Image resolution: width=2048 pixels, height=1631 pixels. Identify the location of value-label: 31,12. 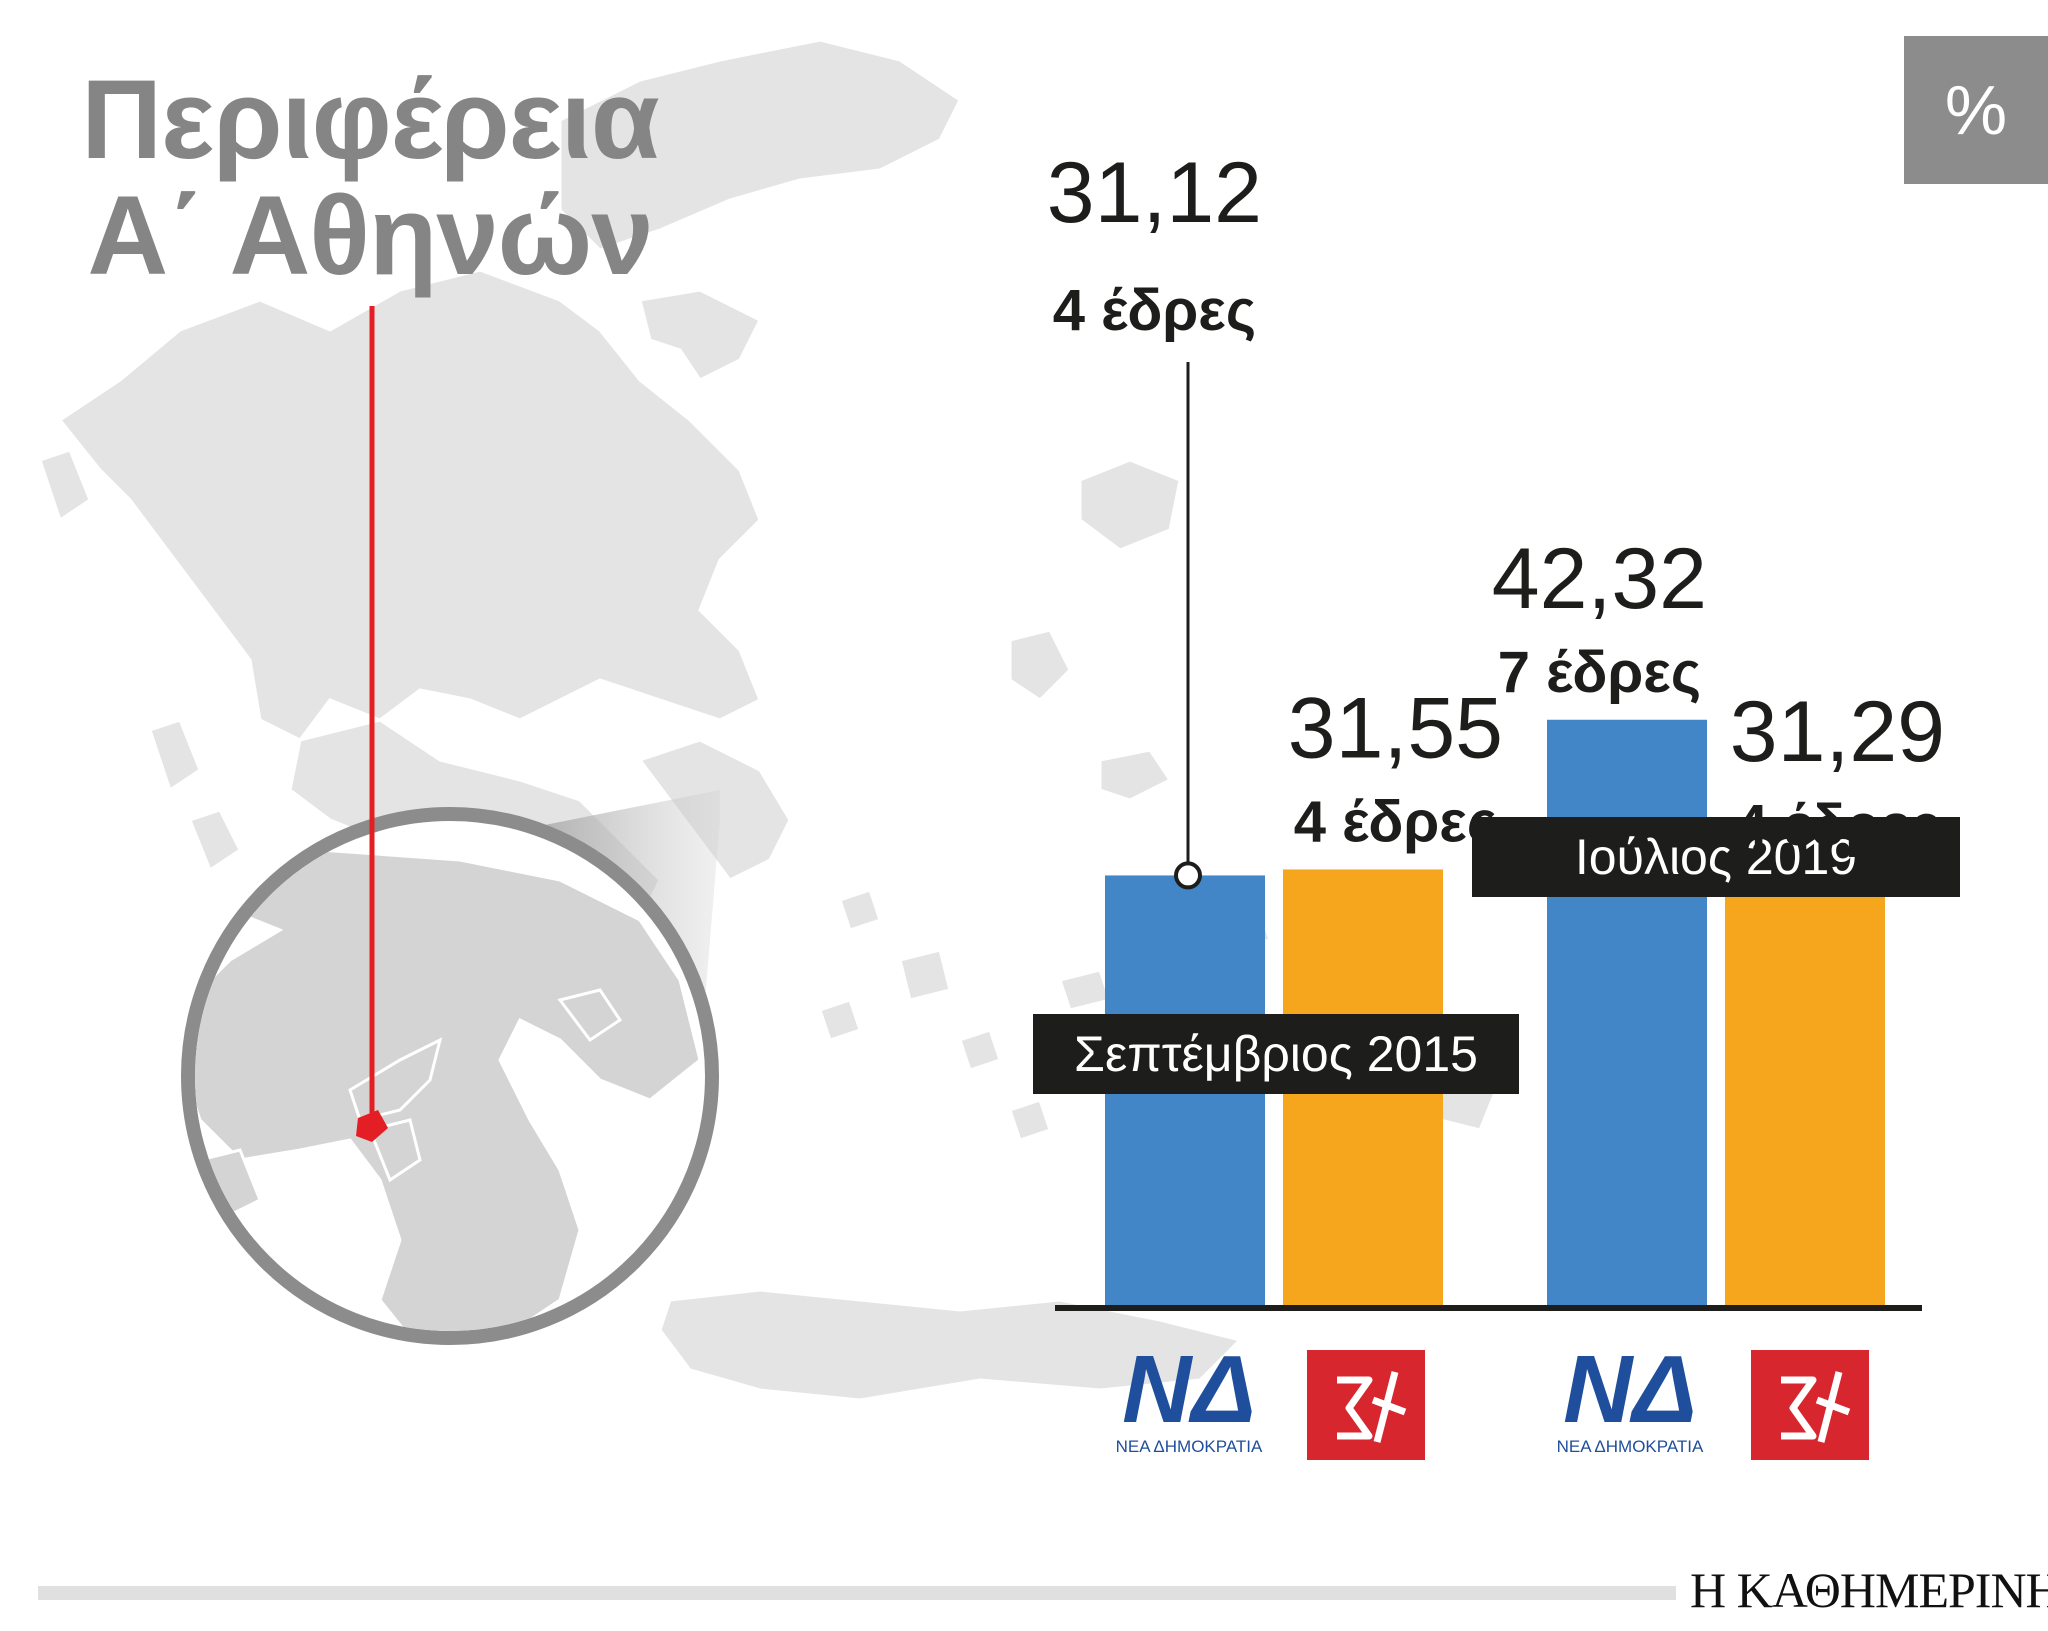
(1154, 193).